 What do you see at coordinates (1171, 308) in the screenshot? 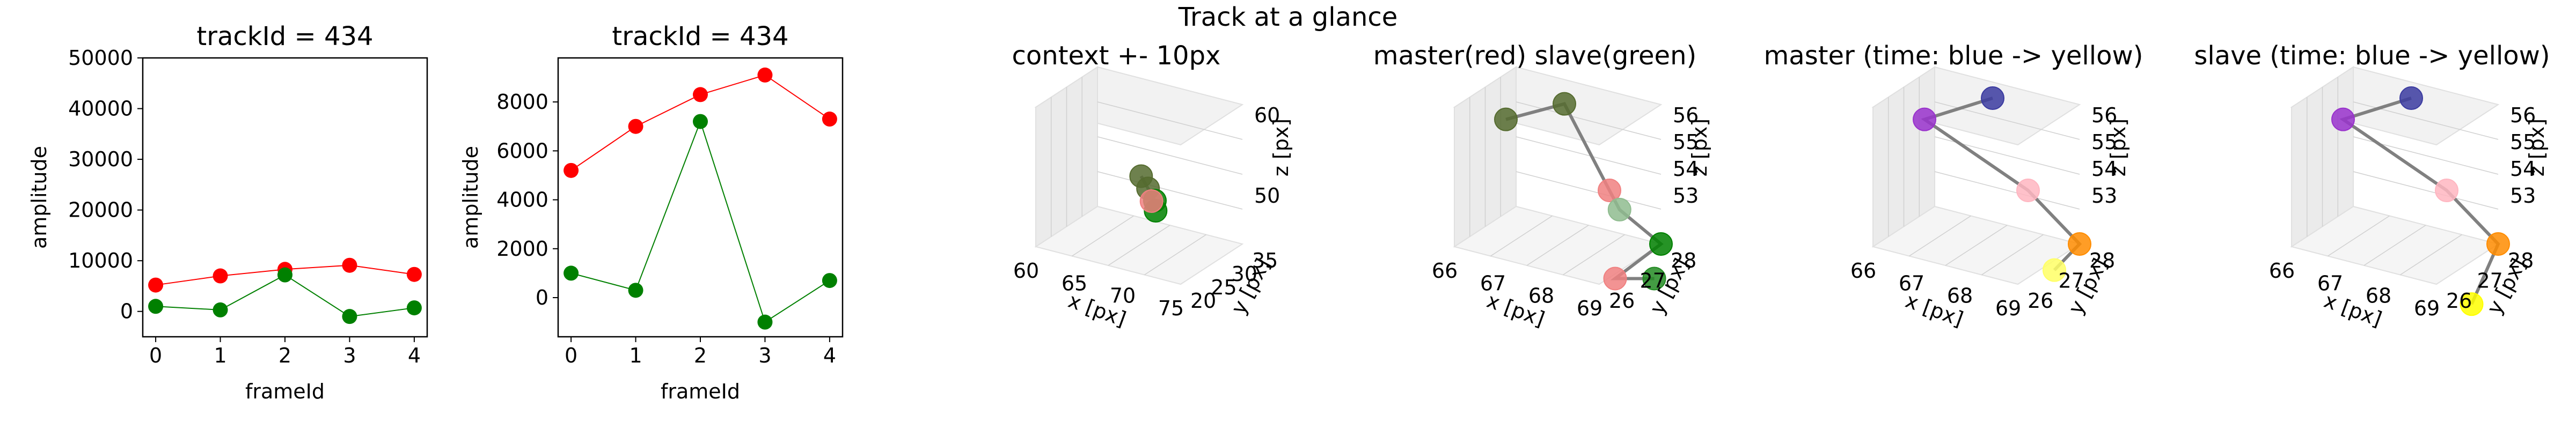
I see `x-tick-label: 75` at bounding box center [1171, 308].